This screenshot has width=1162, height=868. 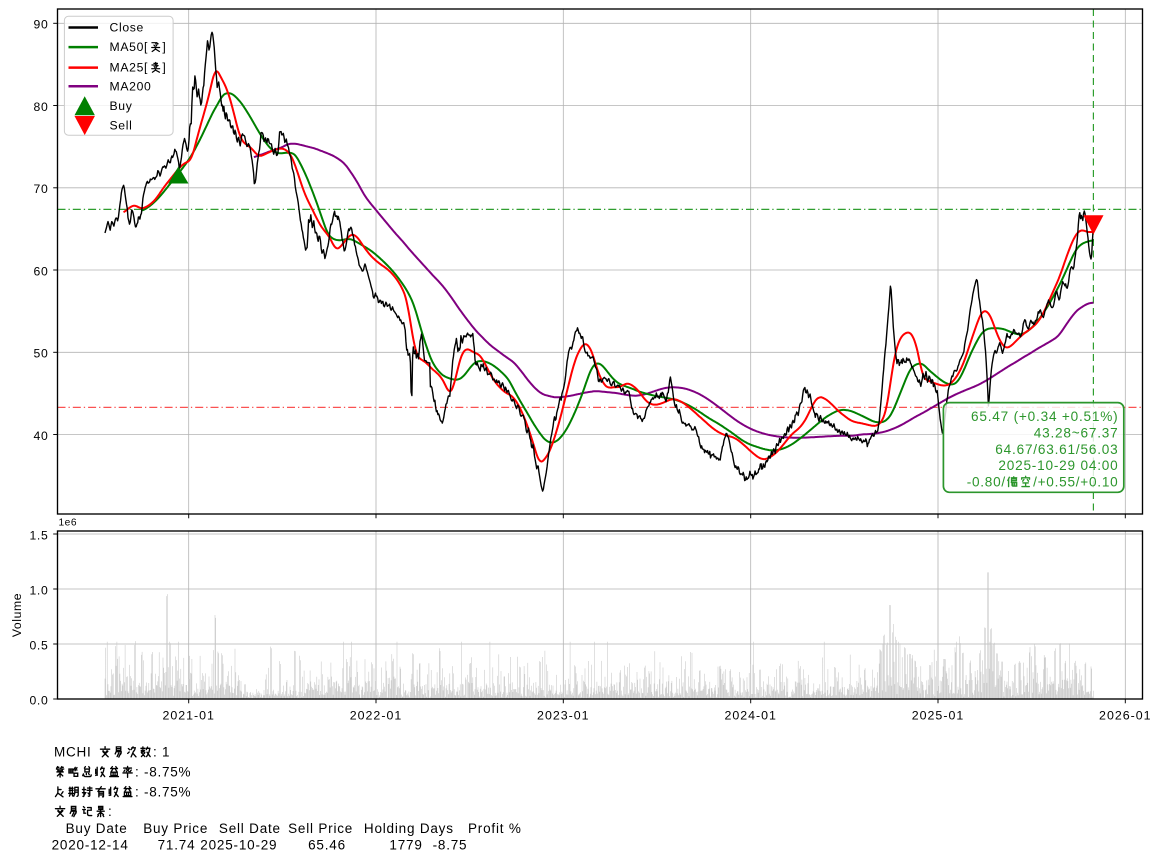 What do you see at coordinates (121, 126) in the screenshot?
I see `svg-text: Sell` at bounding box center [121, 126].